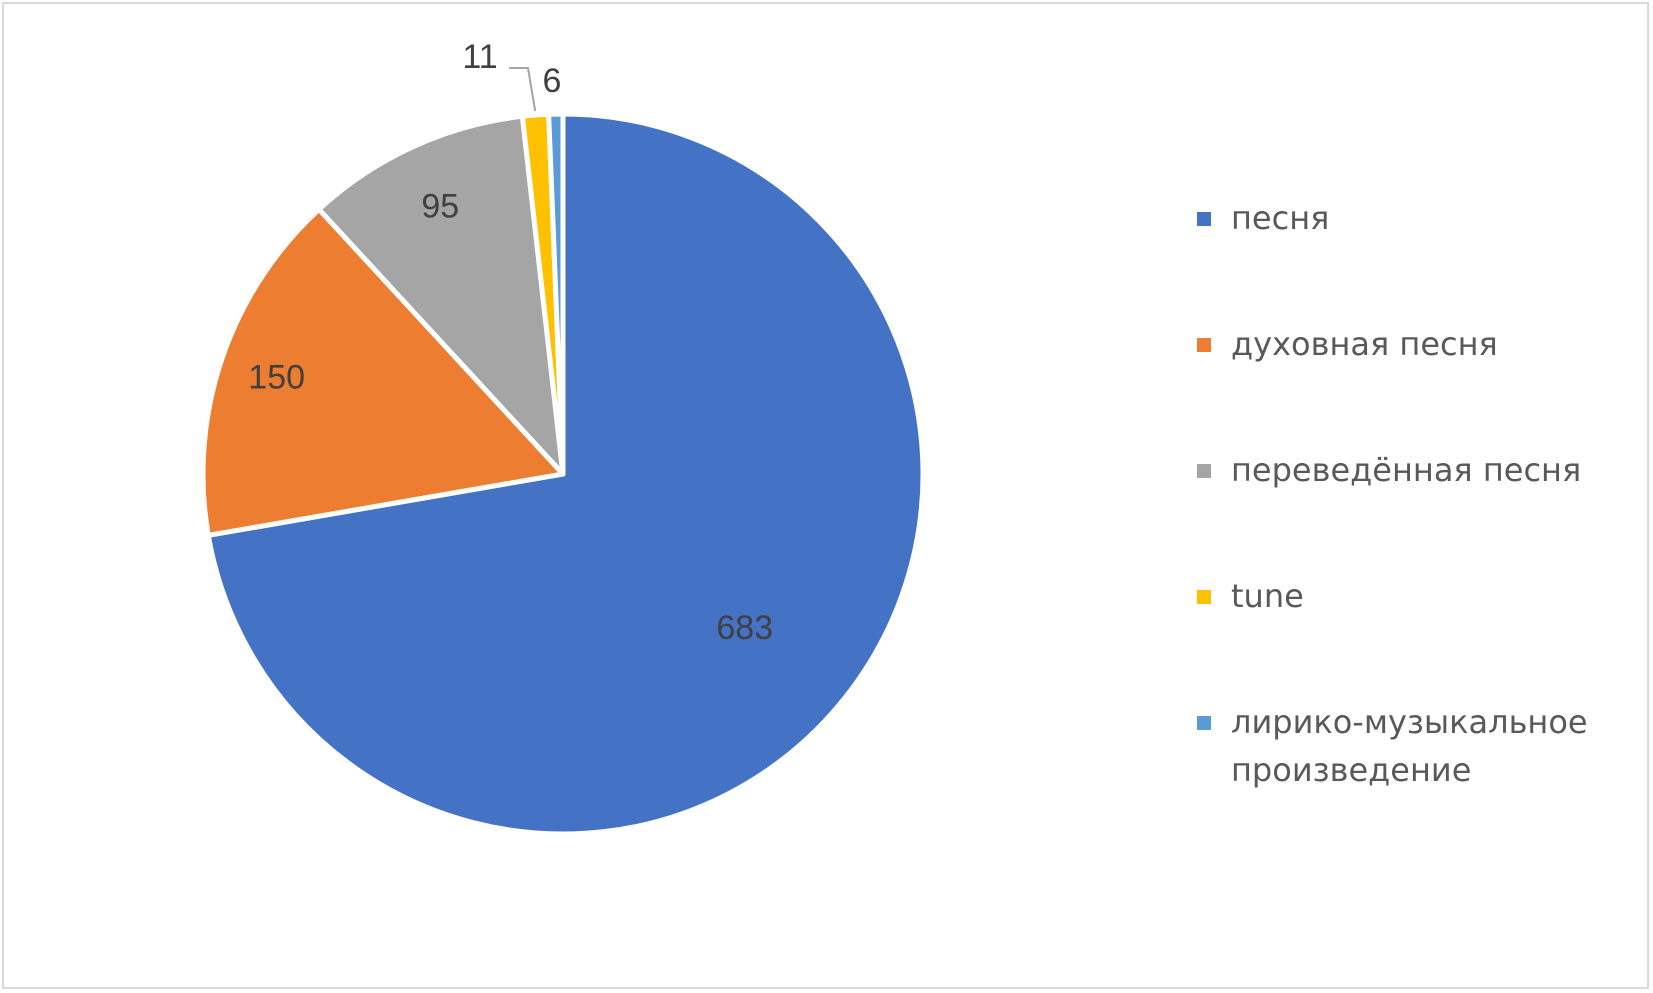 The height and width of the screenshot is (993, 1653). I want to click on legend-item-tune: tune, so click(1417, 635).